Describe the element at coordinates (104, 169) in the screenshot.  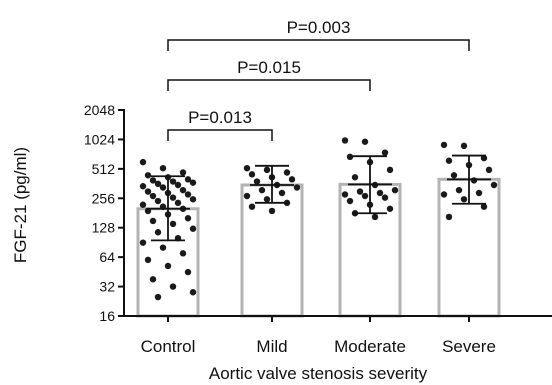
I see `y-tick-label: 512` at that location.